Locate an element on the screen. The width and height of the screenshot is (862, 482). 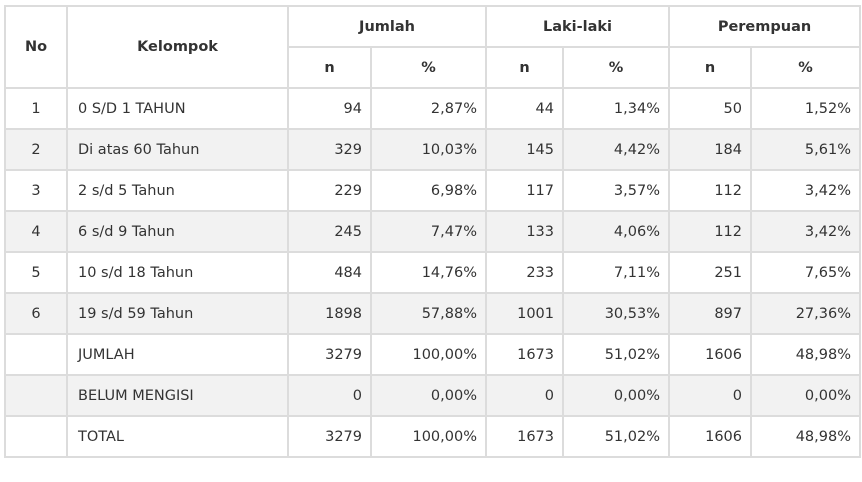
table-row: JUMLAH 3279 100,00% 1673 51,02% 1606 48,98% is located at coordinates (432, 354).